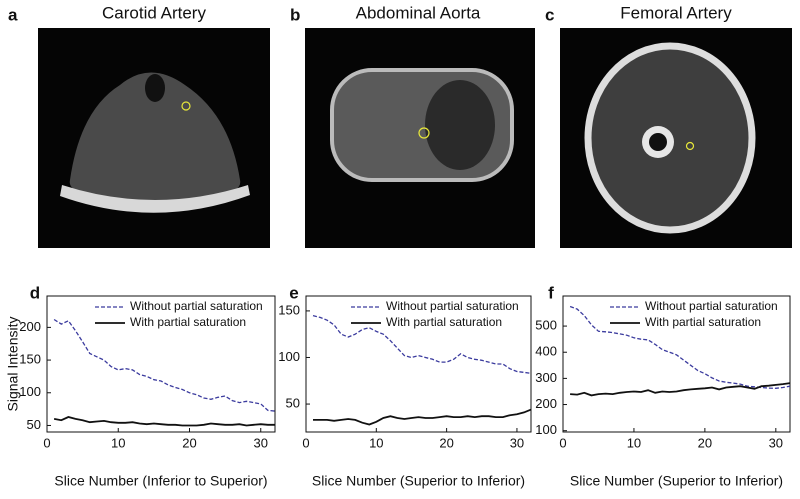 Image resolution: width=800 pixels, height=499 pixels. Describe the element at coordinates (551, 292) in the screenshot. I see `panel-letter: f` at that location.